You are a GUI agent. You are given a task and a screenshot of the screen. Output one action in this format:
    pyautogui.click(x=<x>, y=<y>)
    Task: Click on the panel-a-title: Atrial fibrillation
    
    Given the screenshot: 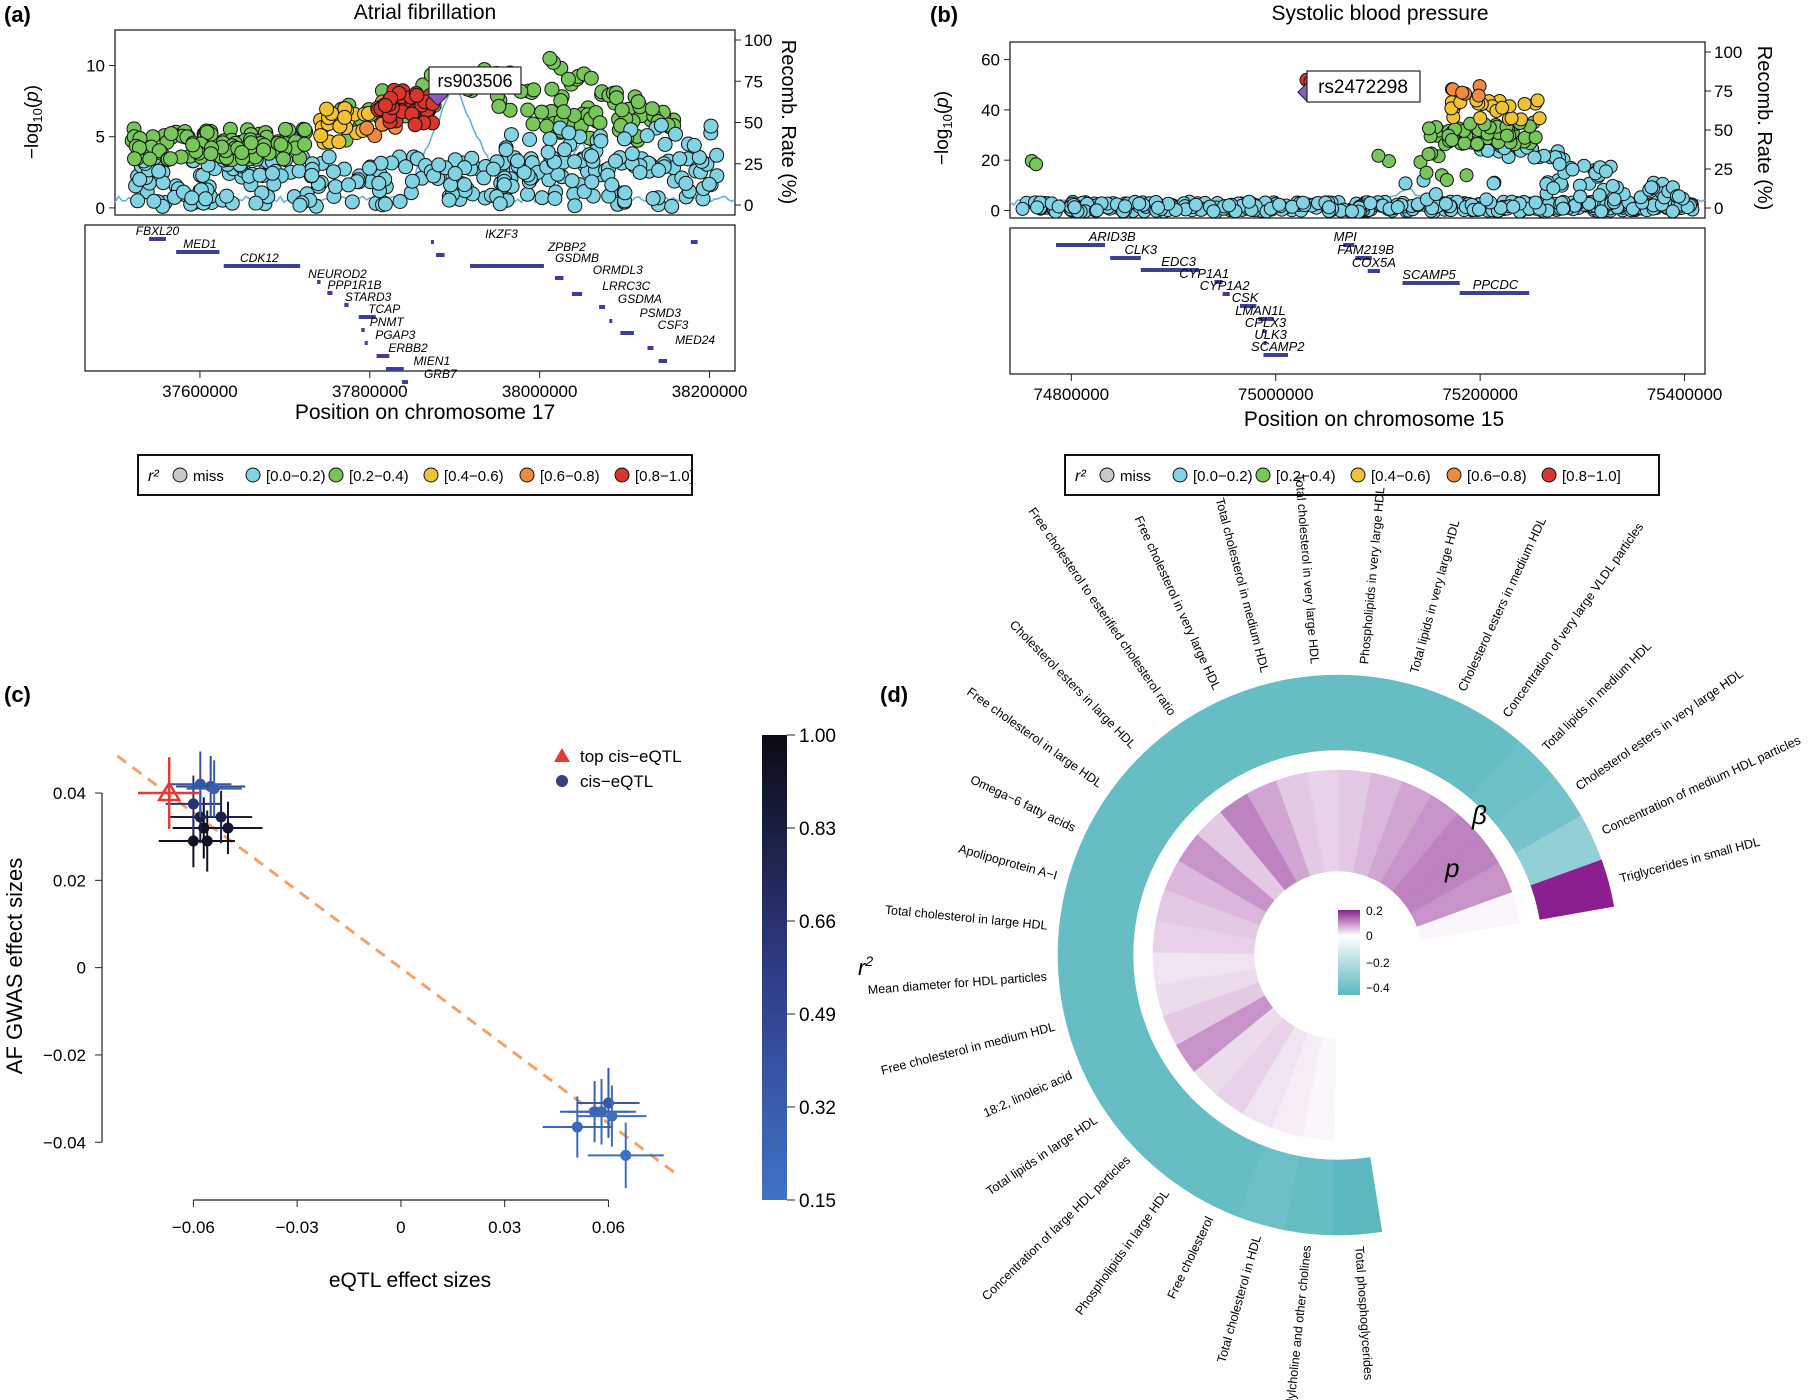 What is the action you would take?
    pyautogui.click(x=425, y=12)
    